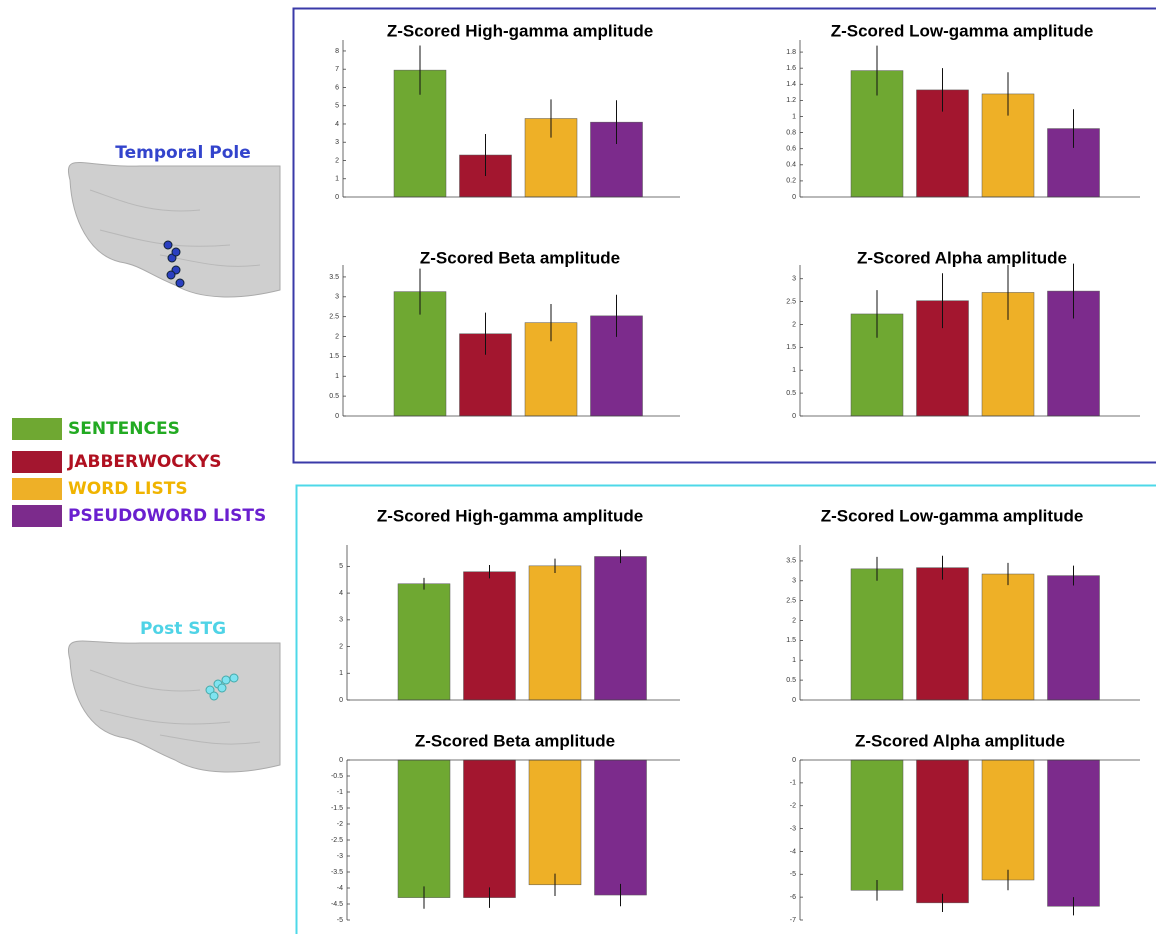 This screenshot has height=934, width=1156. Describe the element at coordinates (791, 181) in the screenshot. I see `y-tick-label: 0.2` at that location.